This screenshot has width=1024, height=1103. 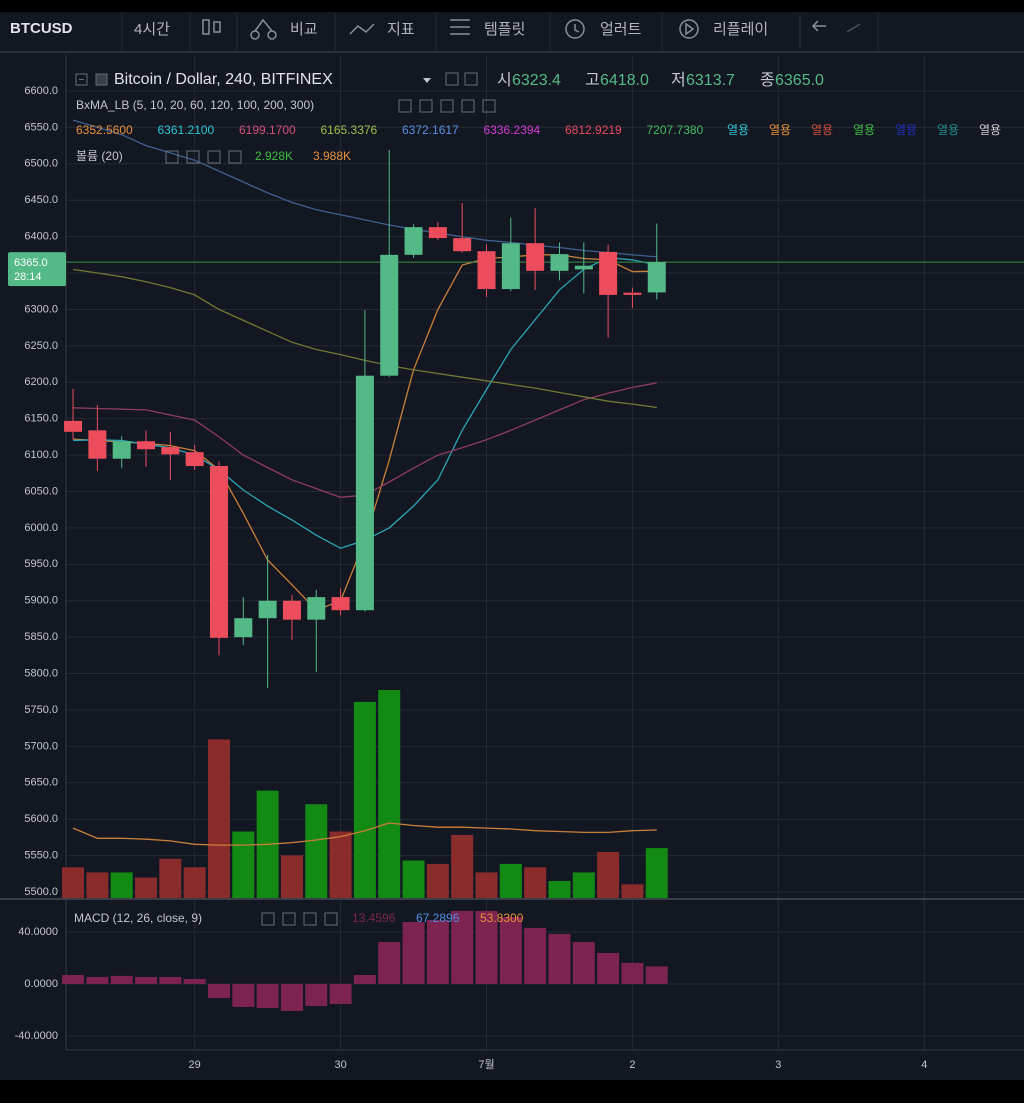 I want to click on volume-title: 볼륨 (20), so click(x=99, y=156).